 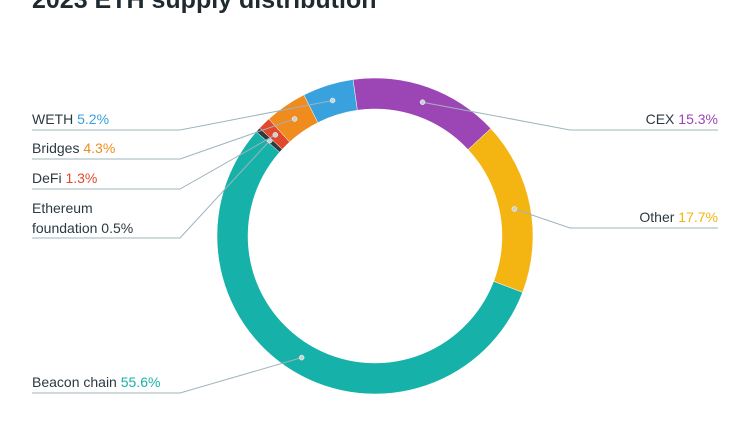 I want to click on slice-label: Other 17.7%, so click(x=678, y=217).